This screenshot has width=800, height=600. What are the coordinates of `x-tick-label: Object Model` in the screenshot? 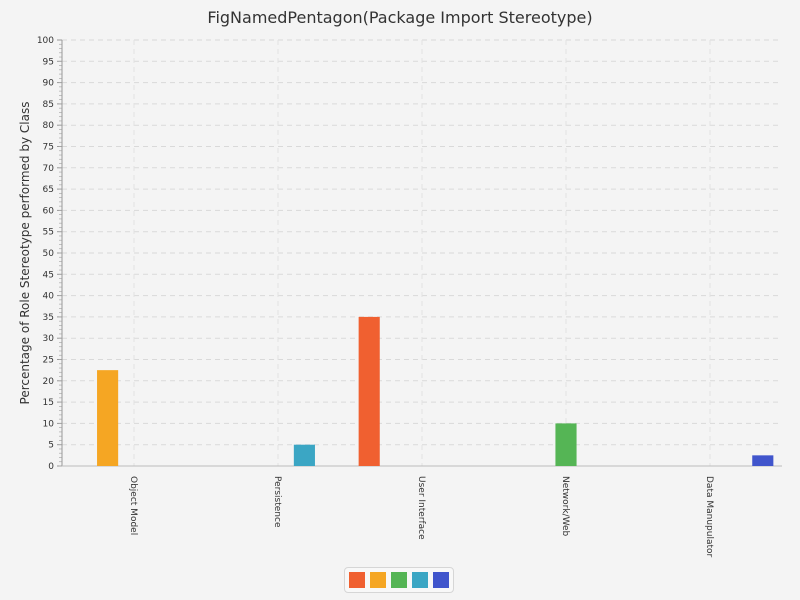 It's located at (133, 505).